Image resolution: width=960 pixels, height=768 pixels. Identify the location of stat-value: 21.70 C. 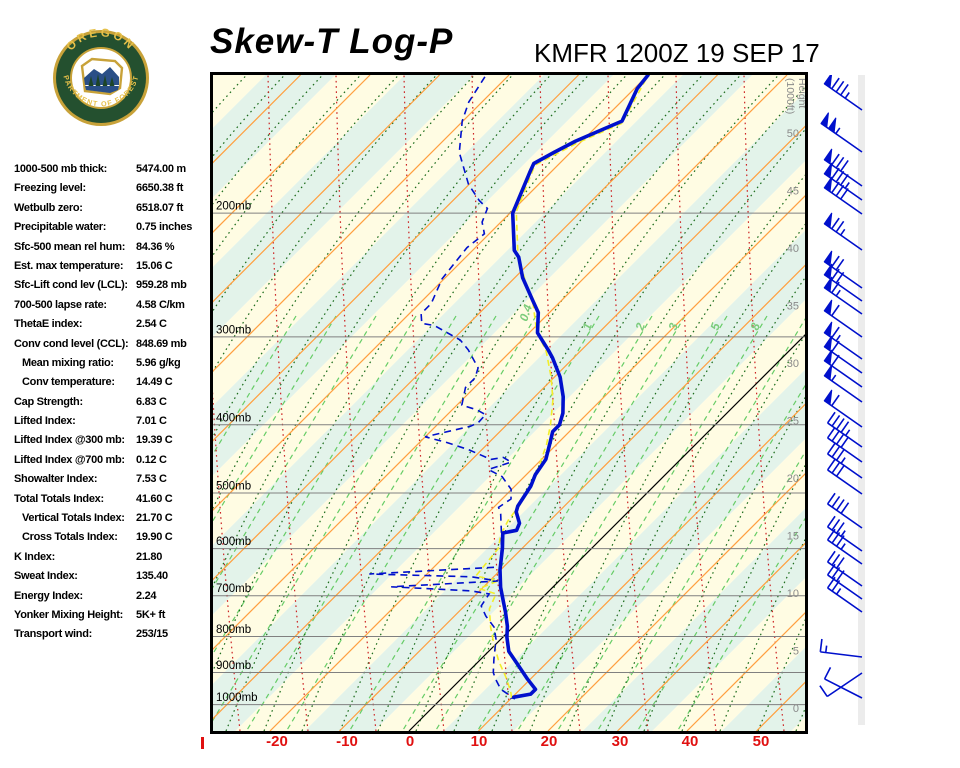
(154, 518).